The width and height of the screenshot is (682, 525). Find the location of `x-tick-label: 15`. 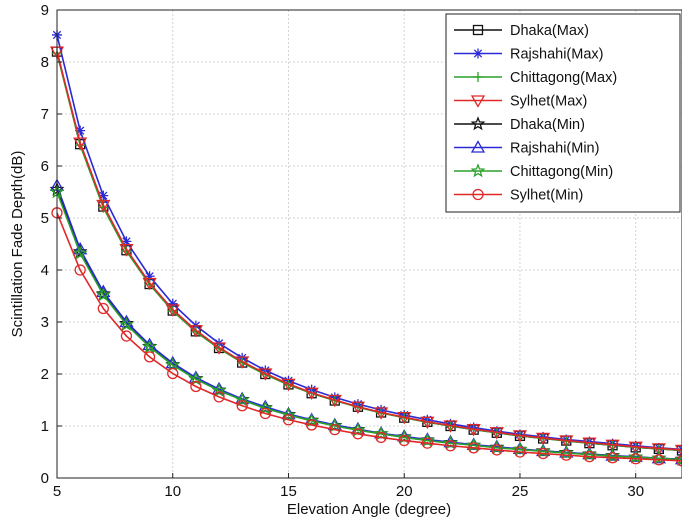

x-tick-label: 15 is located at coordinates (288, 491).